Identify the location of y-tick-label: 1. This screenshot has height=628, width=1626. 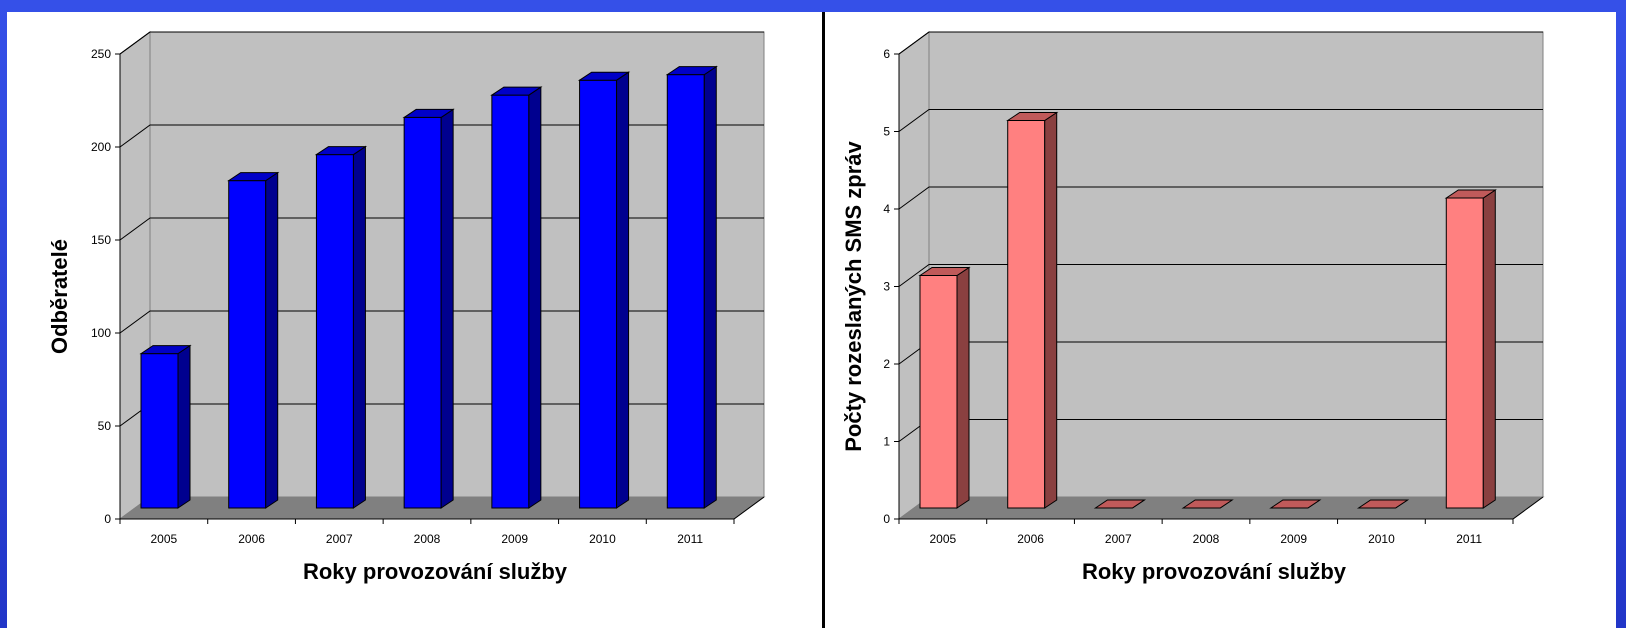
(886, 442).